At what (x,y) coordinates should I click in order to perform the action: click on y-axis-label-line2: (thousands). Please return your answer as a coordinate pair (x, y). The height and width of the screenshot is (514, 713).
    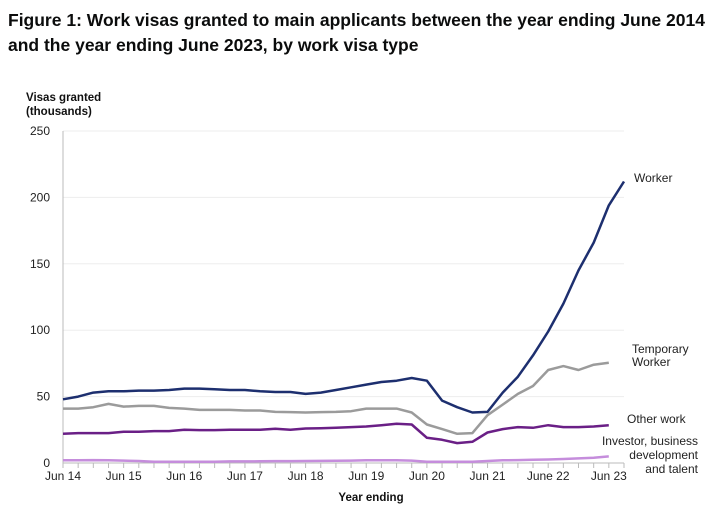
    Looking at the image, I should click on (59, 112).